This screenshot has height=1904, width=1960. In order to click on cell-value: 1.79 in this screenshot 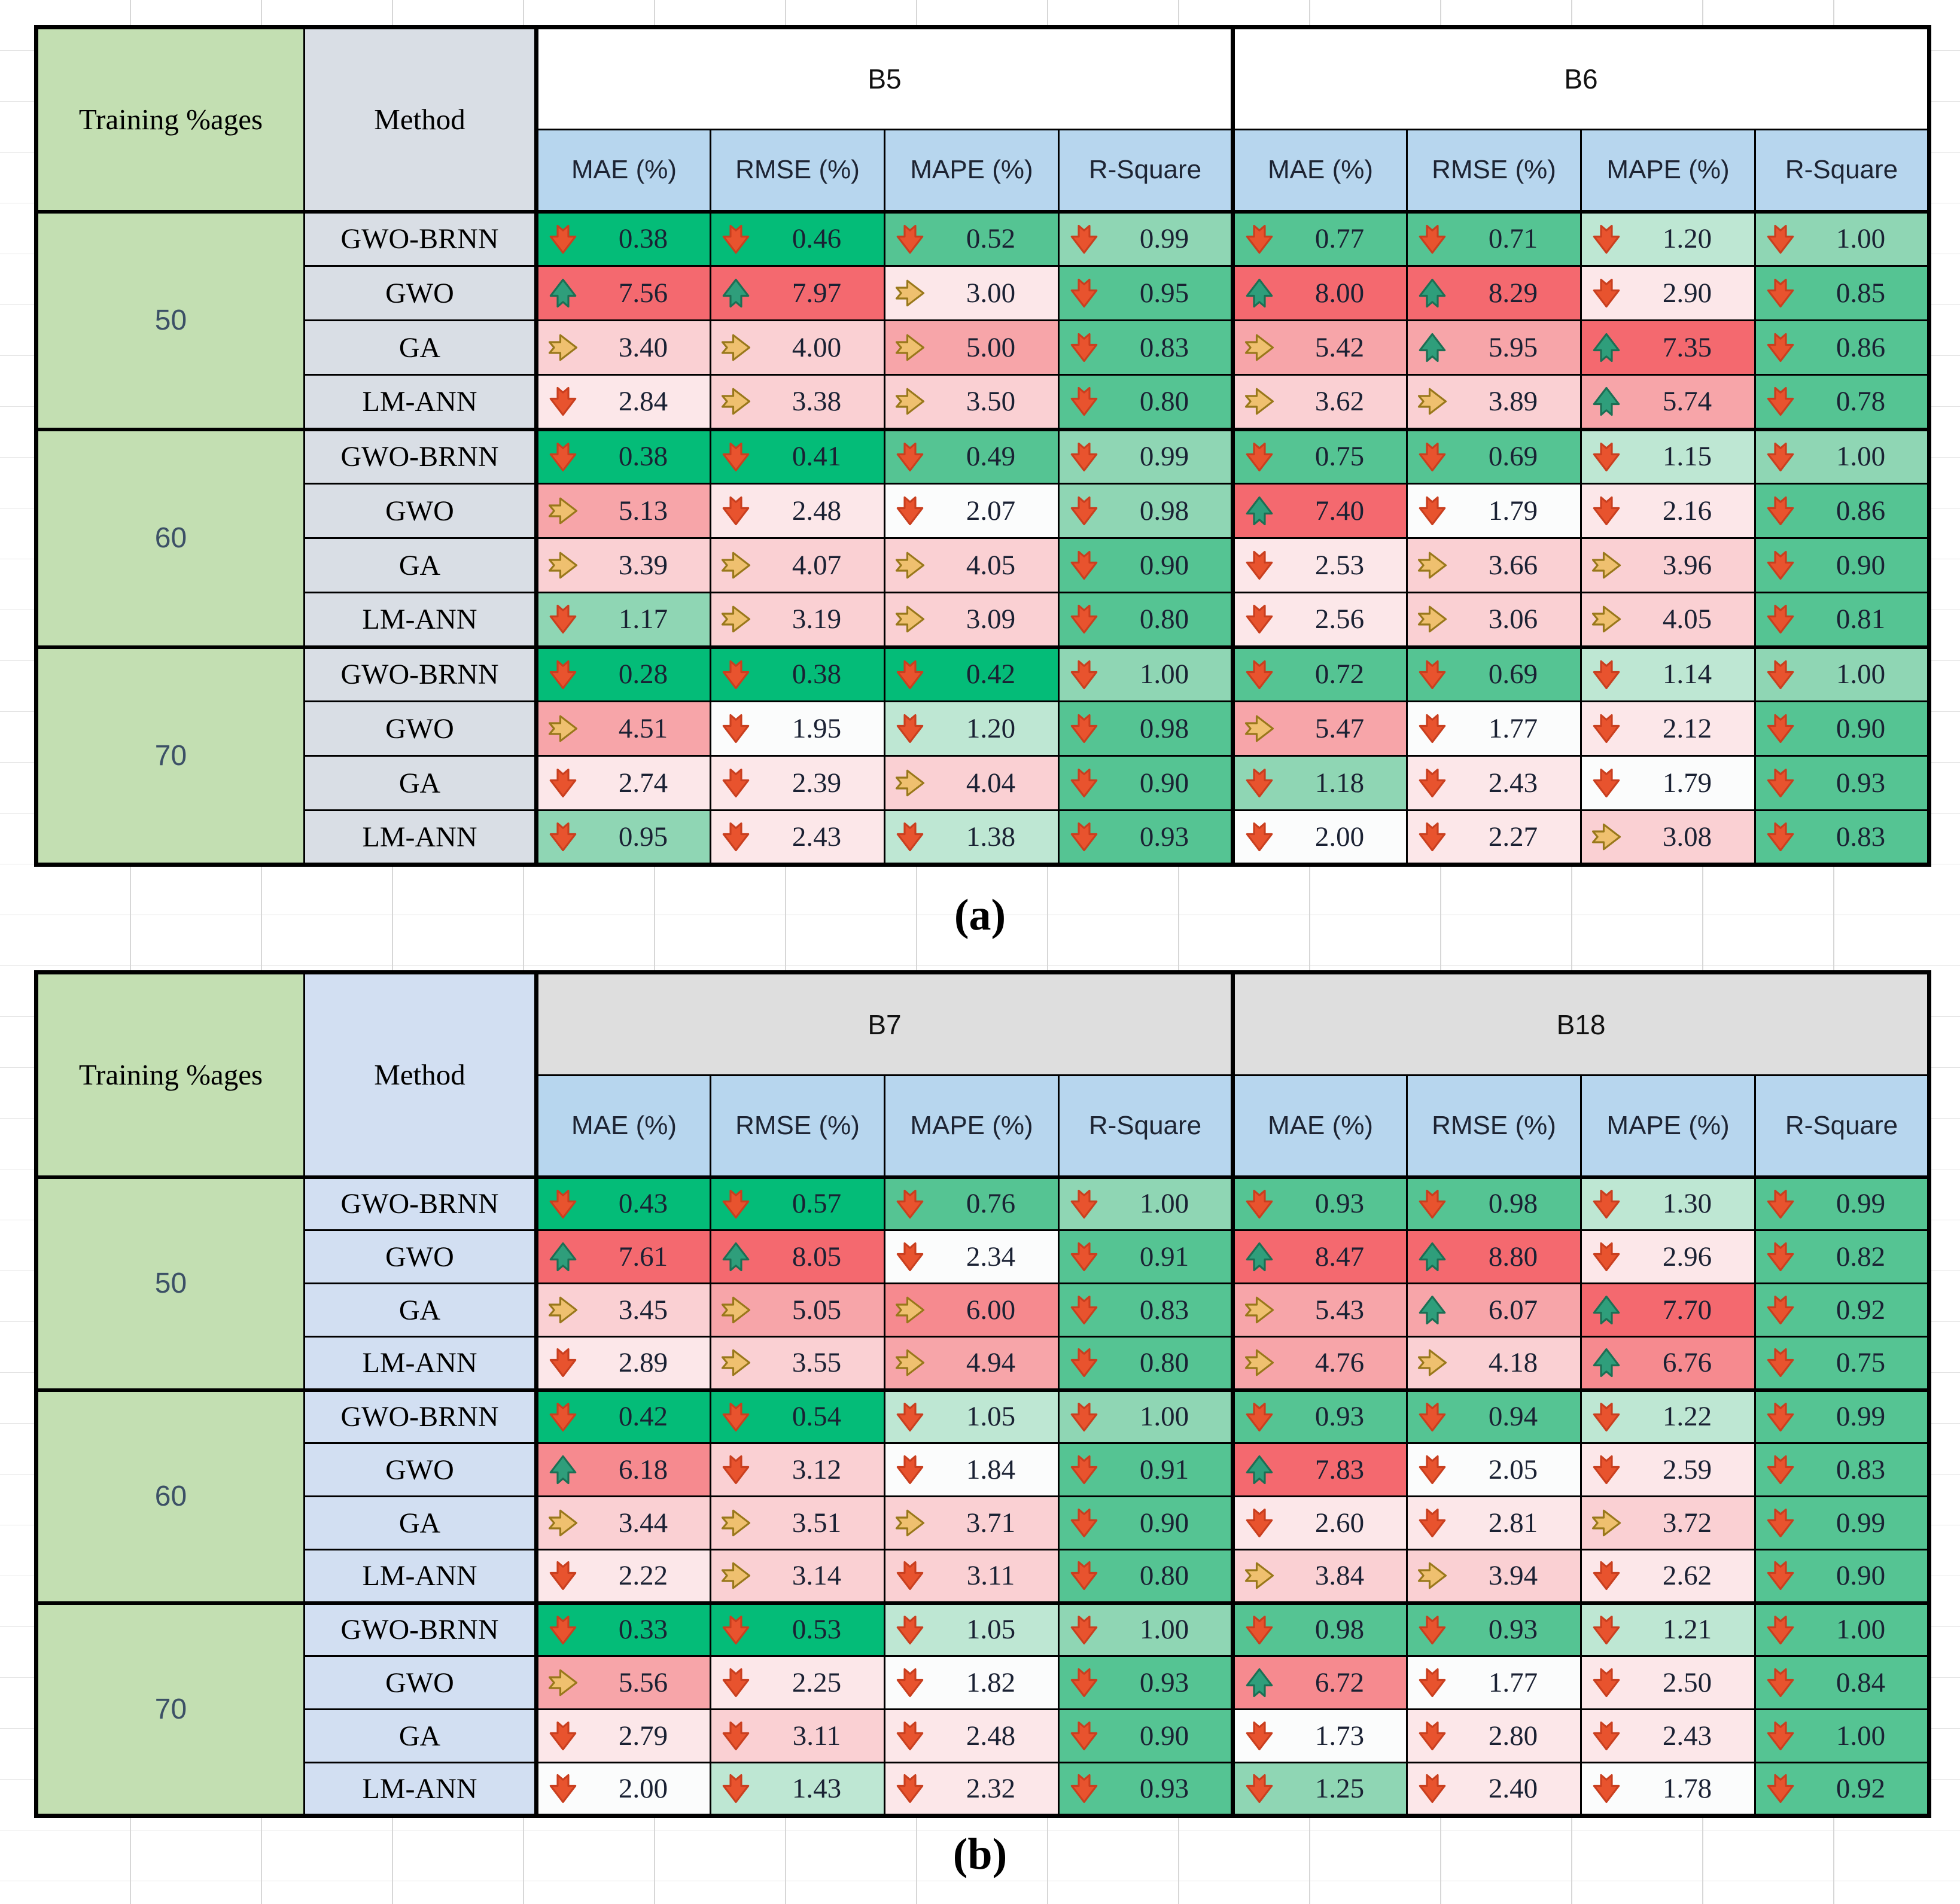, I will do `click(1513, 510)`.